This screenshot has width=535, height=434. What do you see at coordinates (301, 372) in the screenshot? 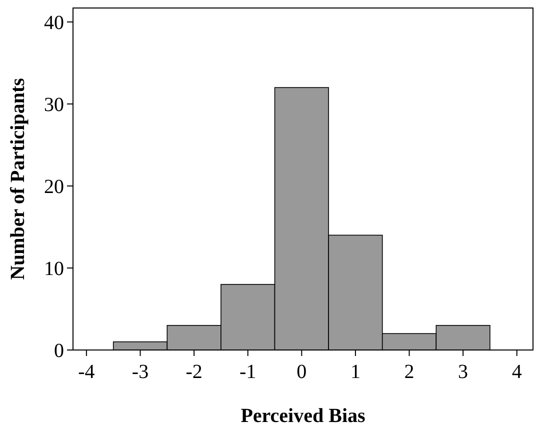
I see `x-tick-label: 0` at bounding box center [301, 372].